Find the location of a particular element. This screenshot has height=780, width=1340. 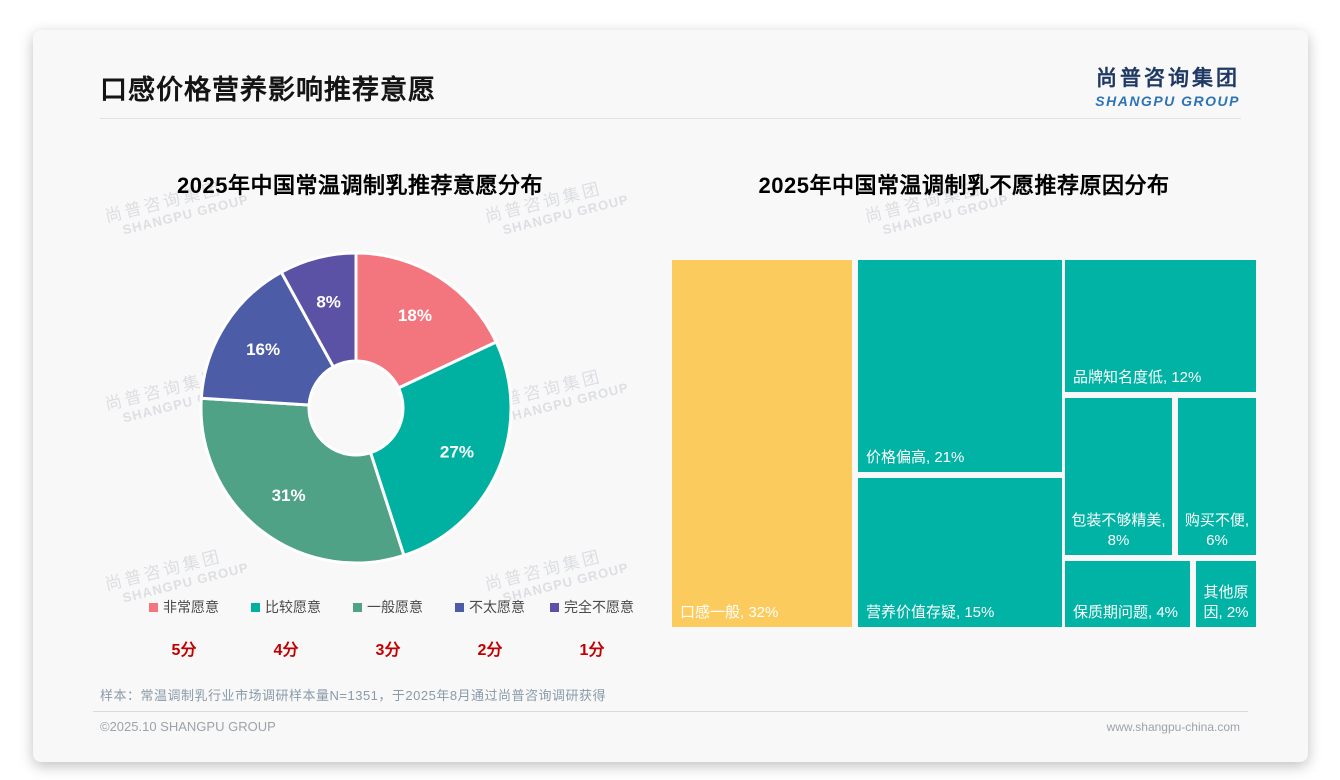

footer-copyright: ©2025.10 SHANGPU GROUP is located at coordinates (188, 726).